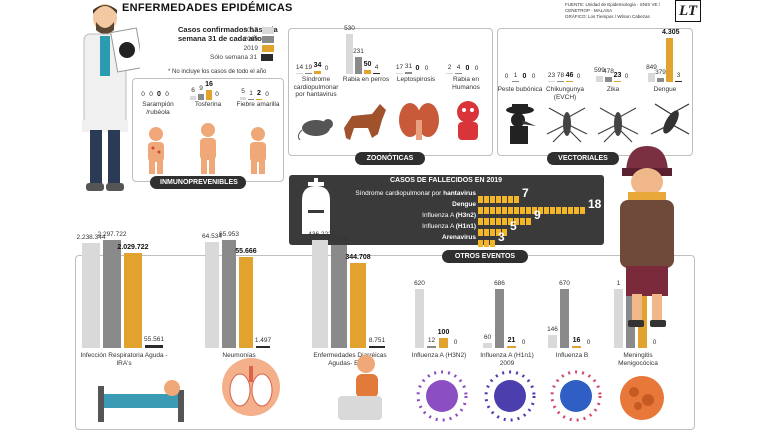  What do you see at coordinates (251, 93) in the screenshot?
I see `inmuno-value-2-1: 1` at bounding box center [251, 93].